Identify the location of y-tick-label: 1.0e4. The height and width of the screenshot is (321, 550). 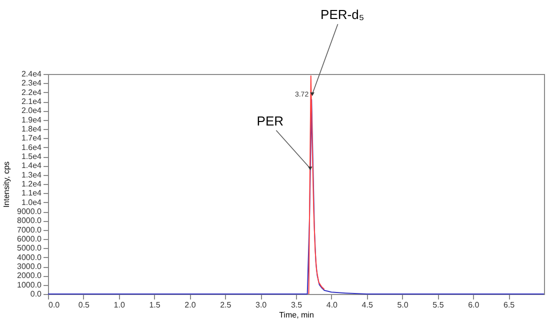
(31, 202).